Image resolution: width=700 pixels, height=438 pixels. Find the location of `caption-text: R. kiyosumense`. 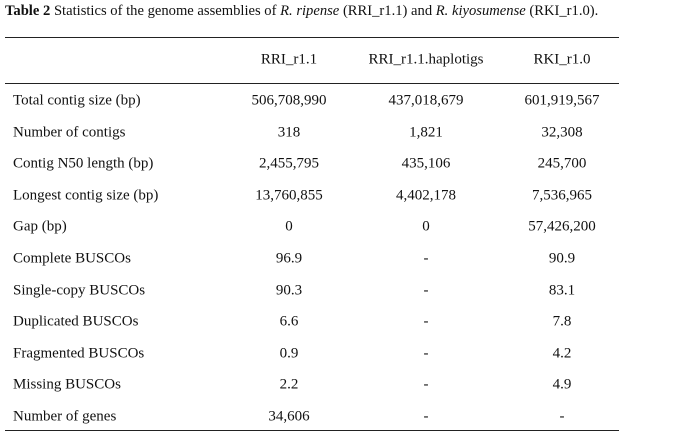

caption-text: R. kiyosumense is located at coordinates (480, 11).